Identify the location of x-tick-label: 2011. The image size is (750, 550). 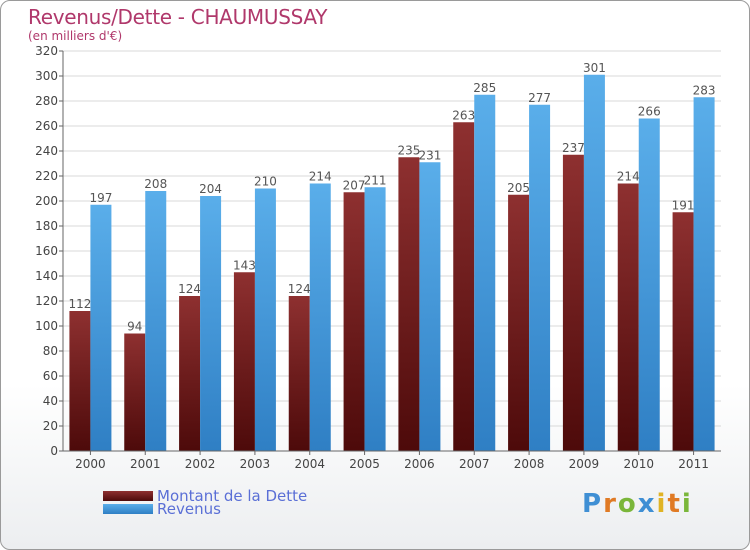
(693, 464).